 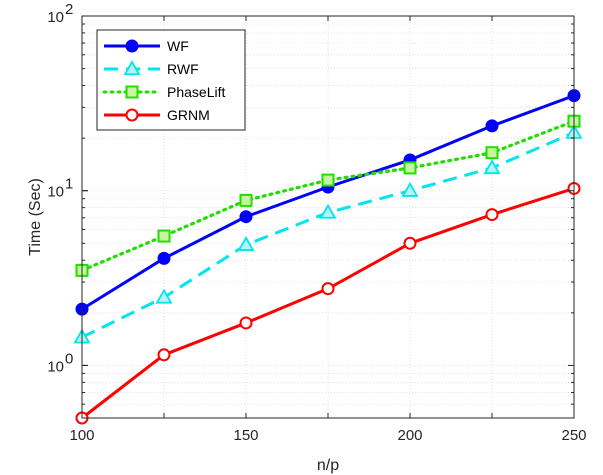 What do you see at coordinates (327, 435) in the screenshot?
I see `x-tick-labels: 100 150 200 250` at bounding box center [327, 435].